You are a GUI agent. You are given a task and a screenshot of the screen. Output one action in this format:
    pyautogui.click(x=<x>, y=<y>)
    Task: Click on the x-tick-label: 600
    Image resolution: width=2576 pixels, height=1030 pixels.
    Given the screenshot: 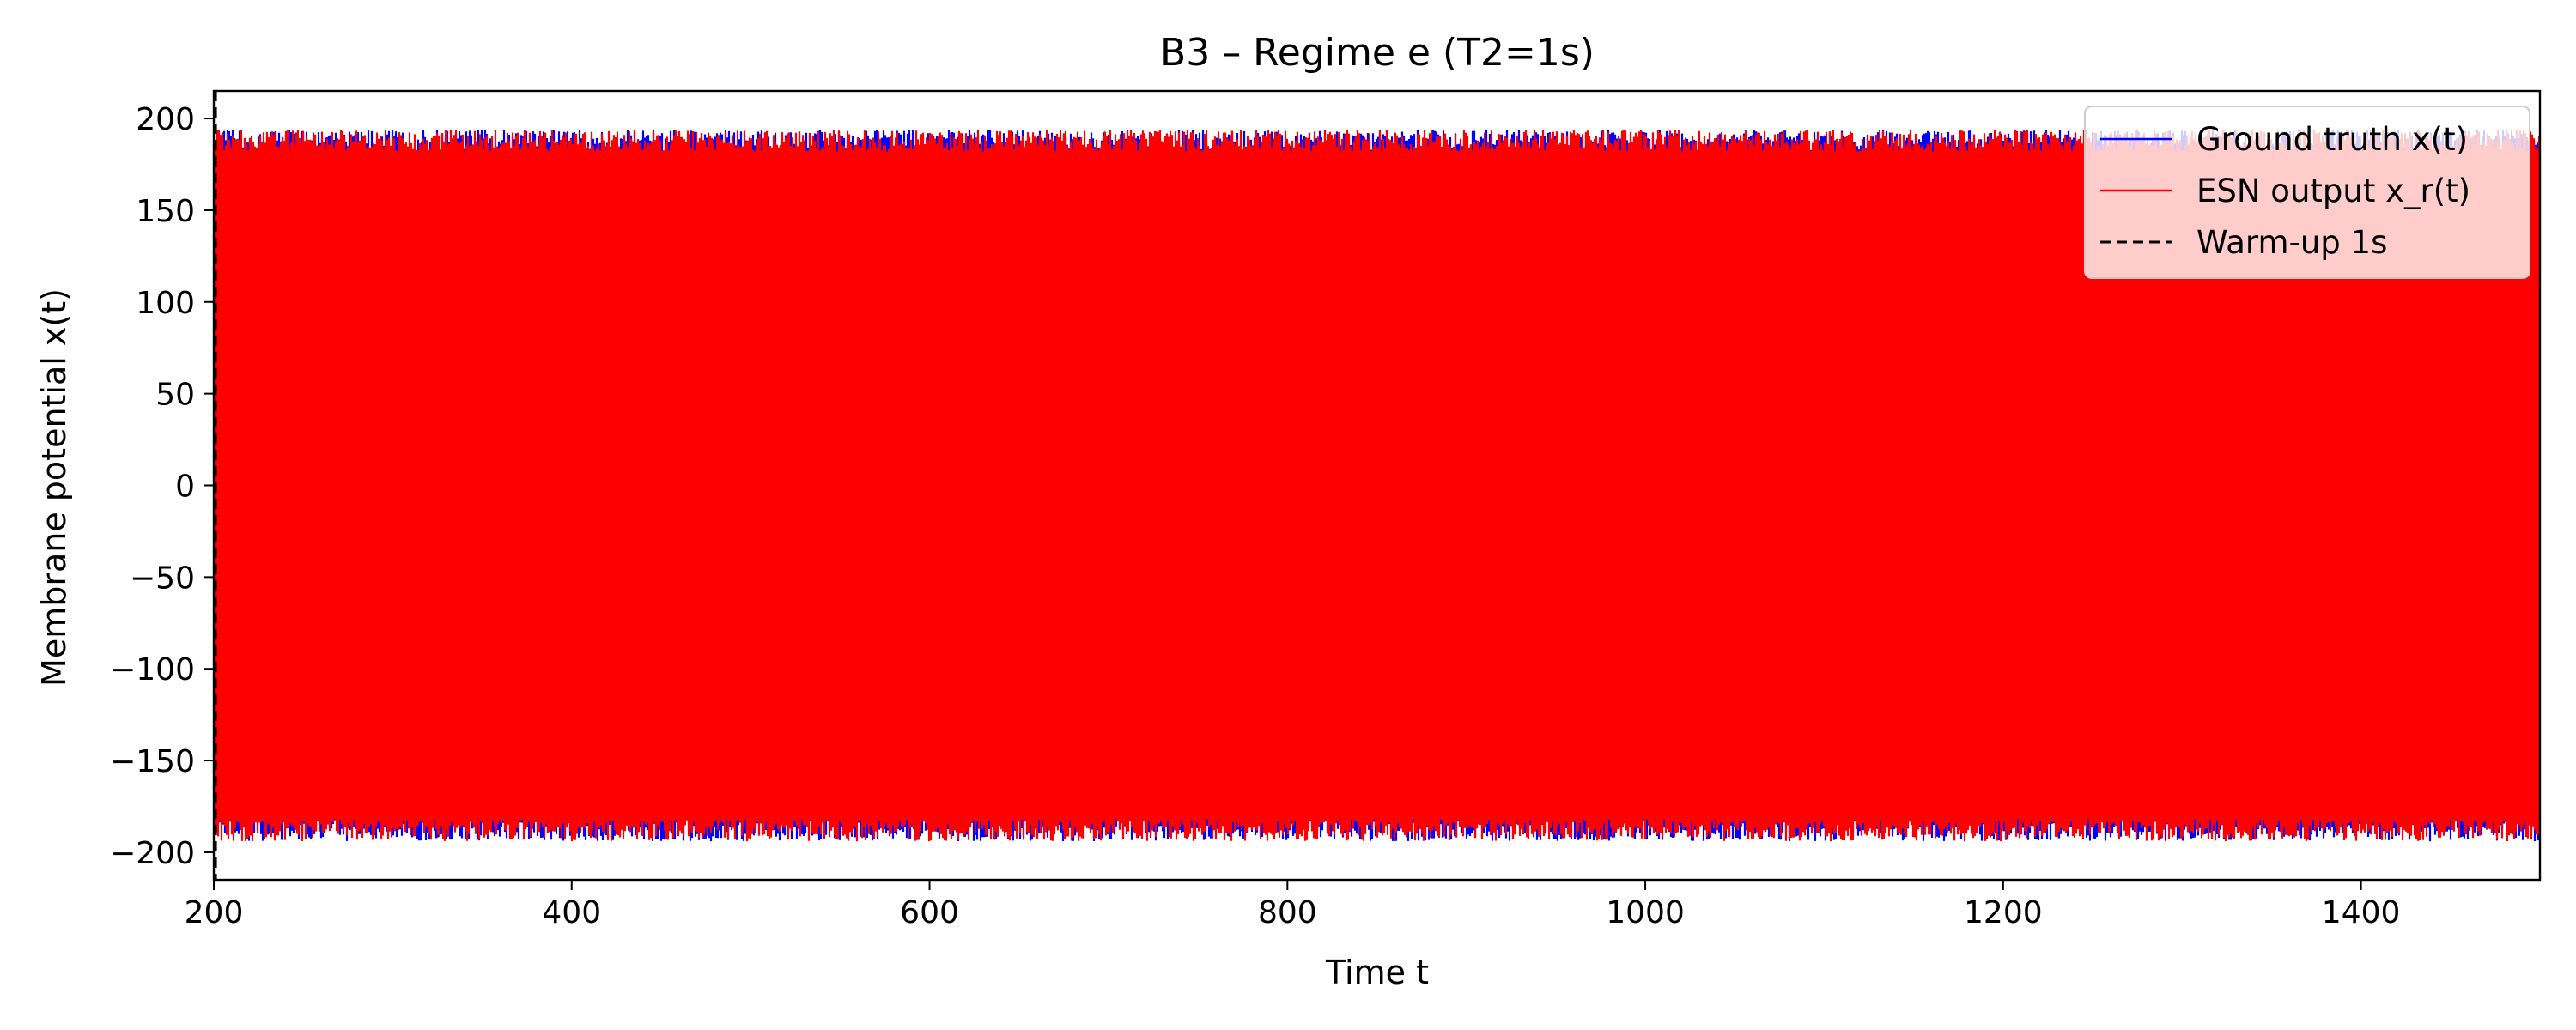 What is the action you would take?
    pyautogui.click(x=929, y=912)
    